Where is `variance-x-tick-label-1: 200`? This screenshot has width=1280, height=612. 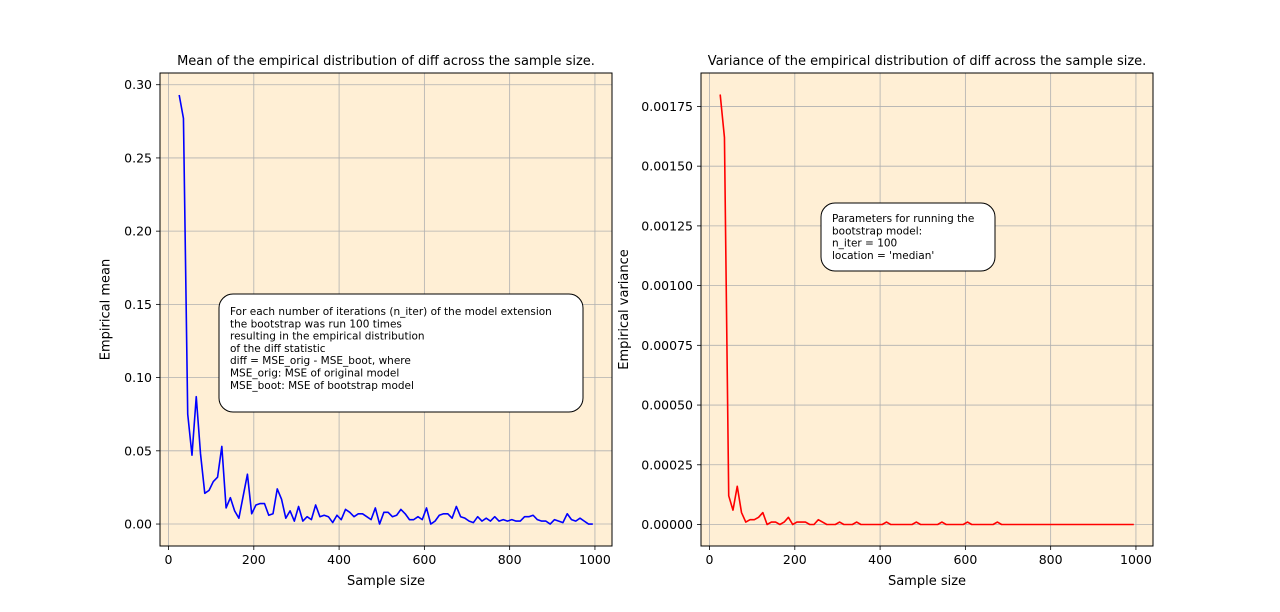
variance-x-tick-label-1: 200 is located at coordinates (795, 559).